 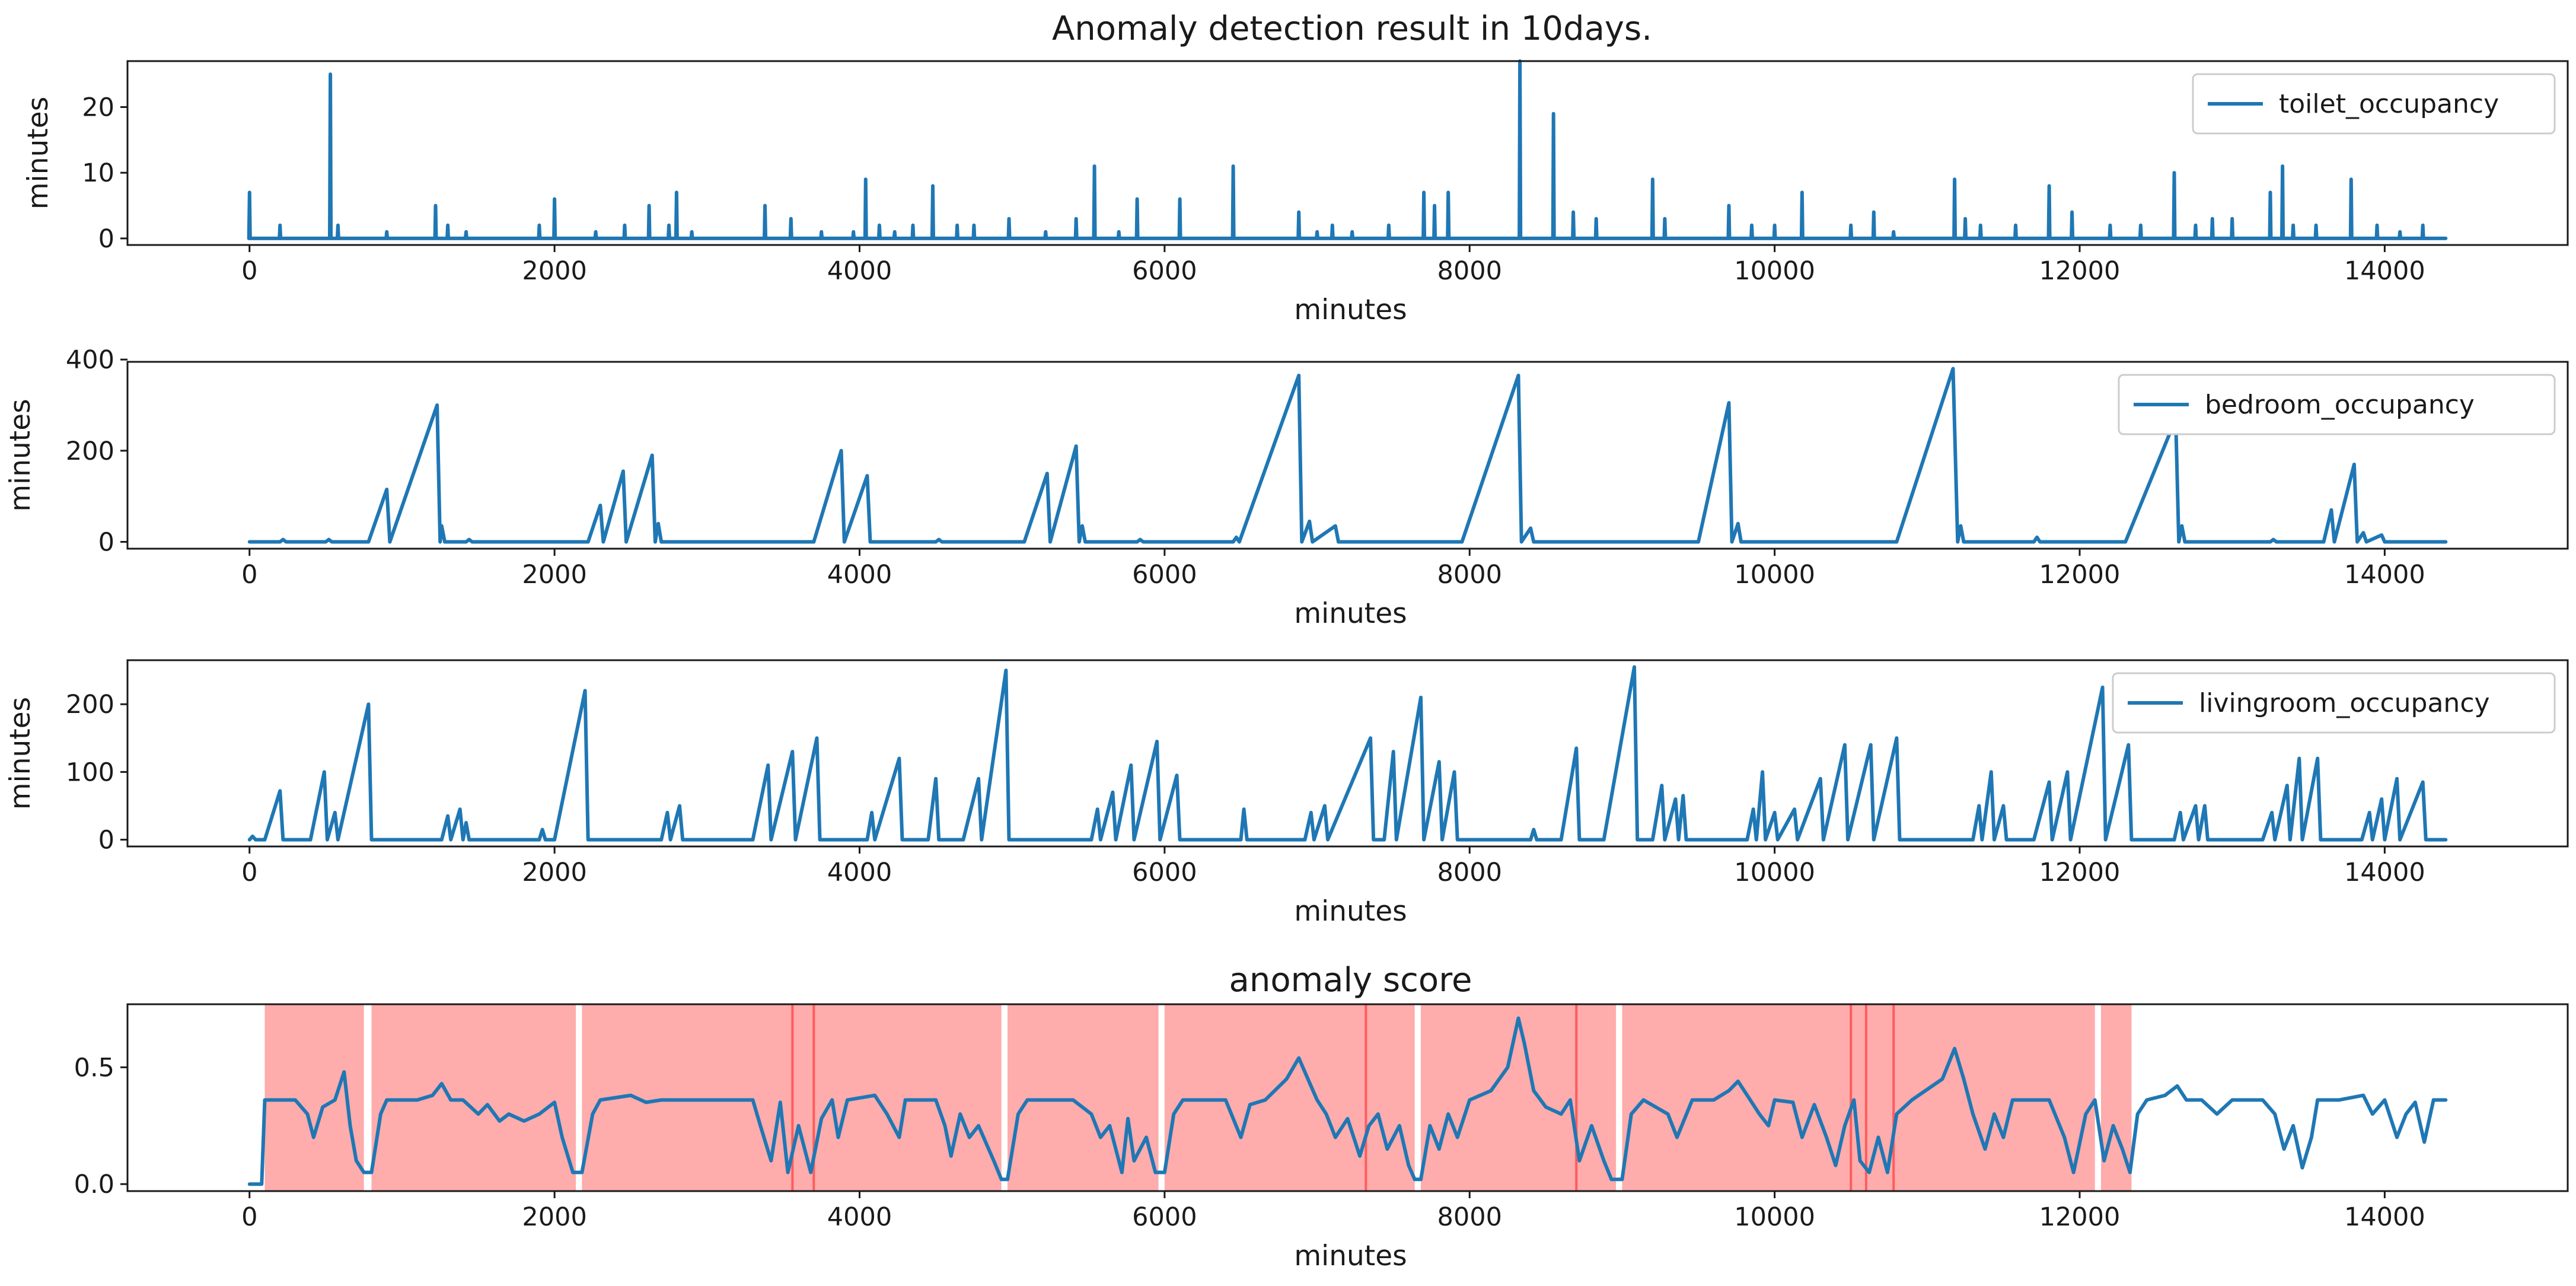 What do you see at coordinates (2344, 703) in the screenshot?
I see `legend-label: livingroom_occupancy` at bounding box center [2344, 703].